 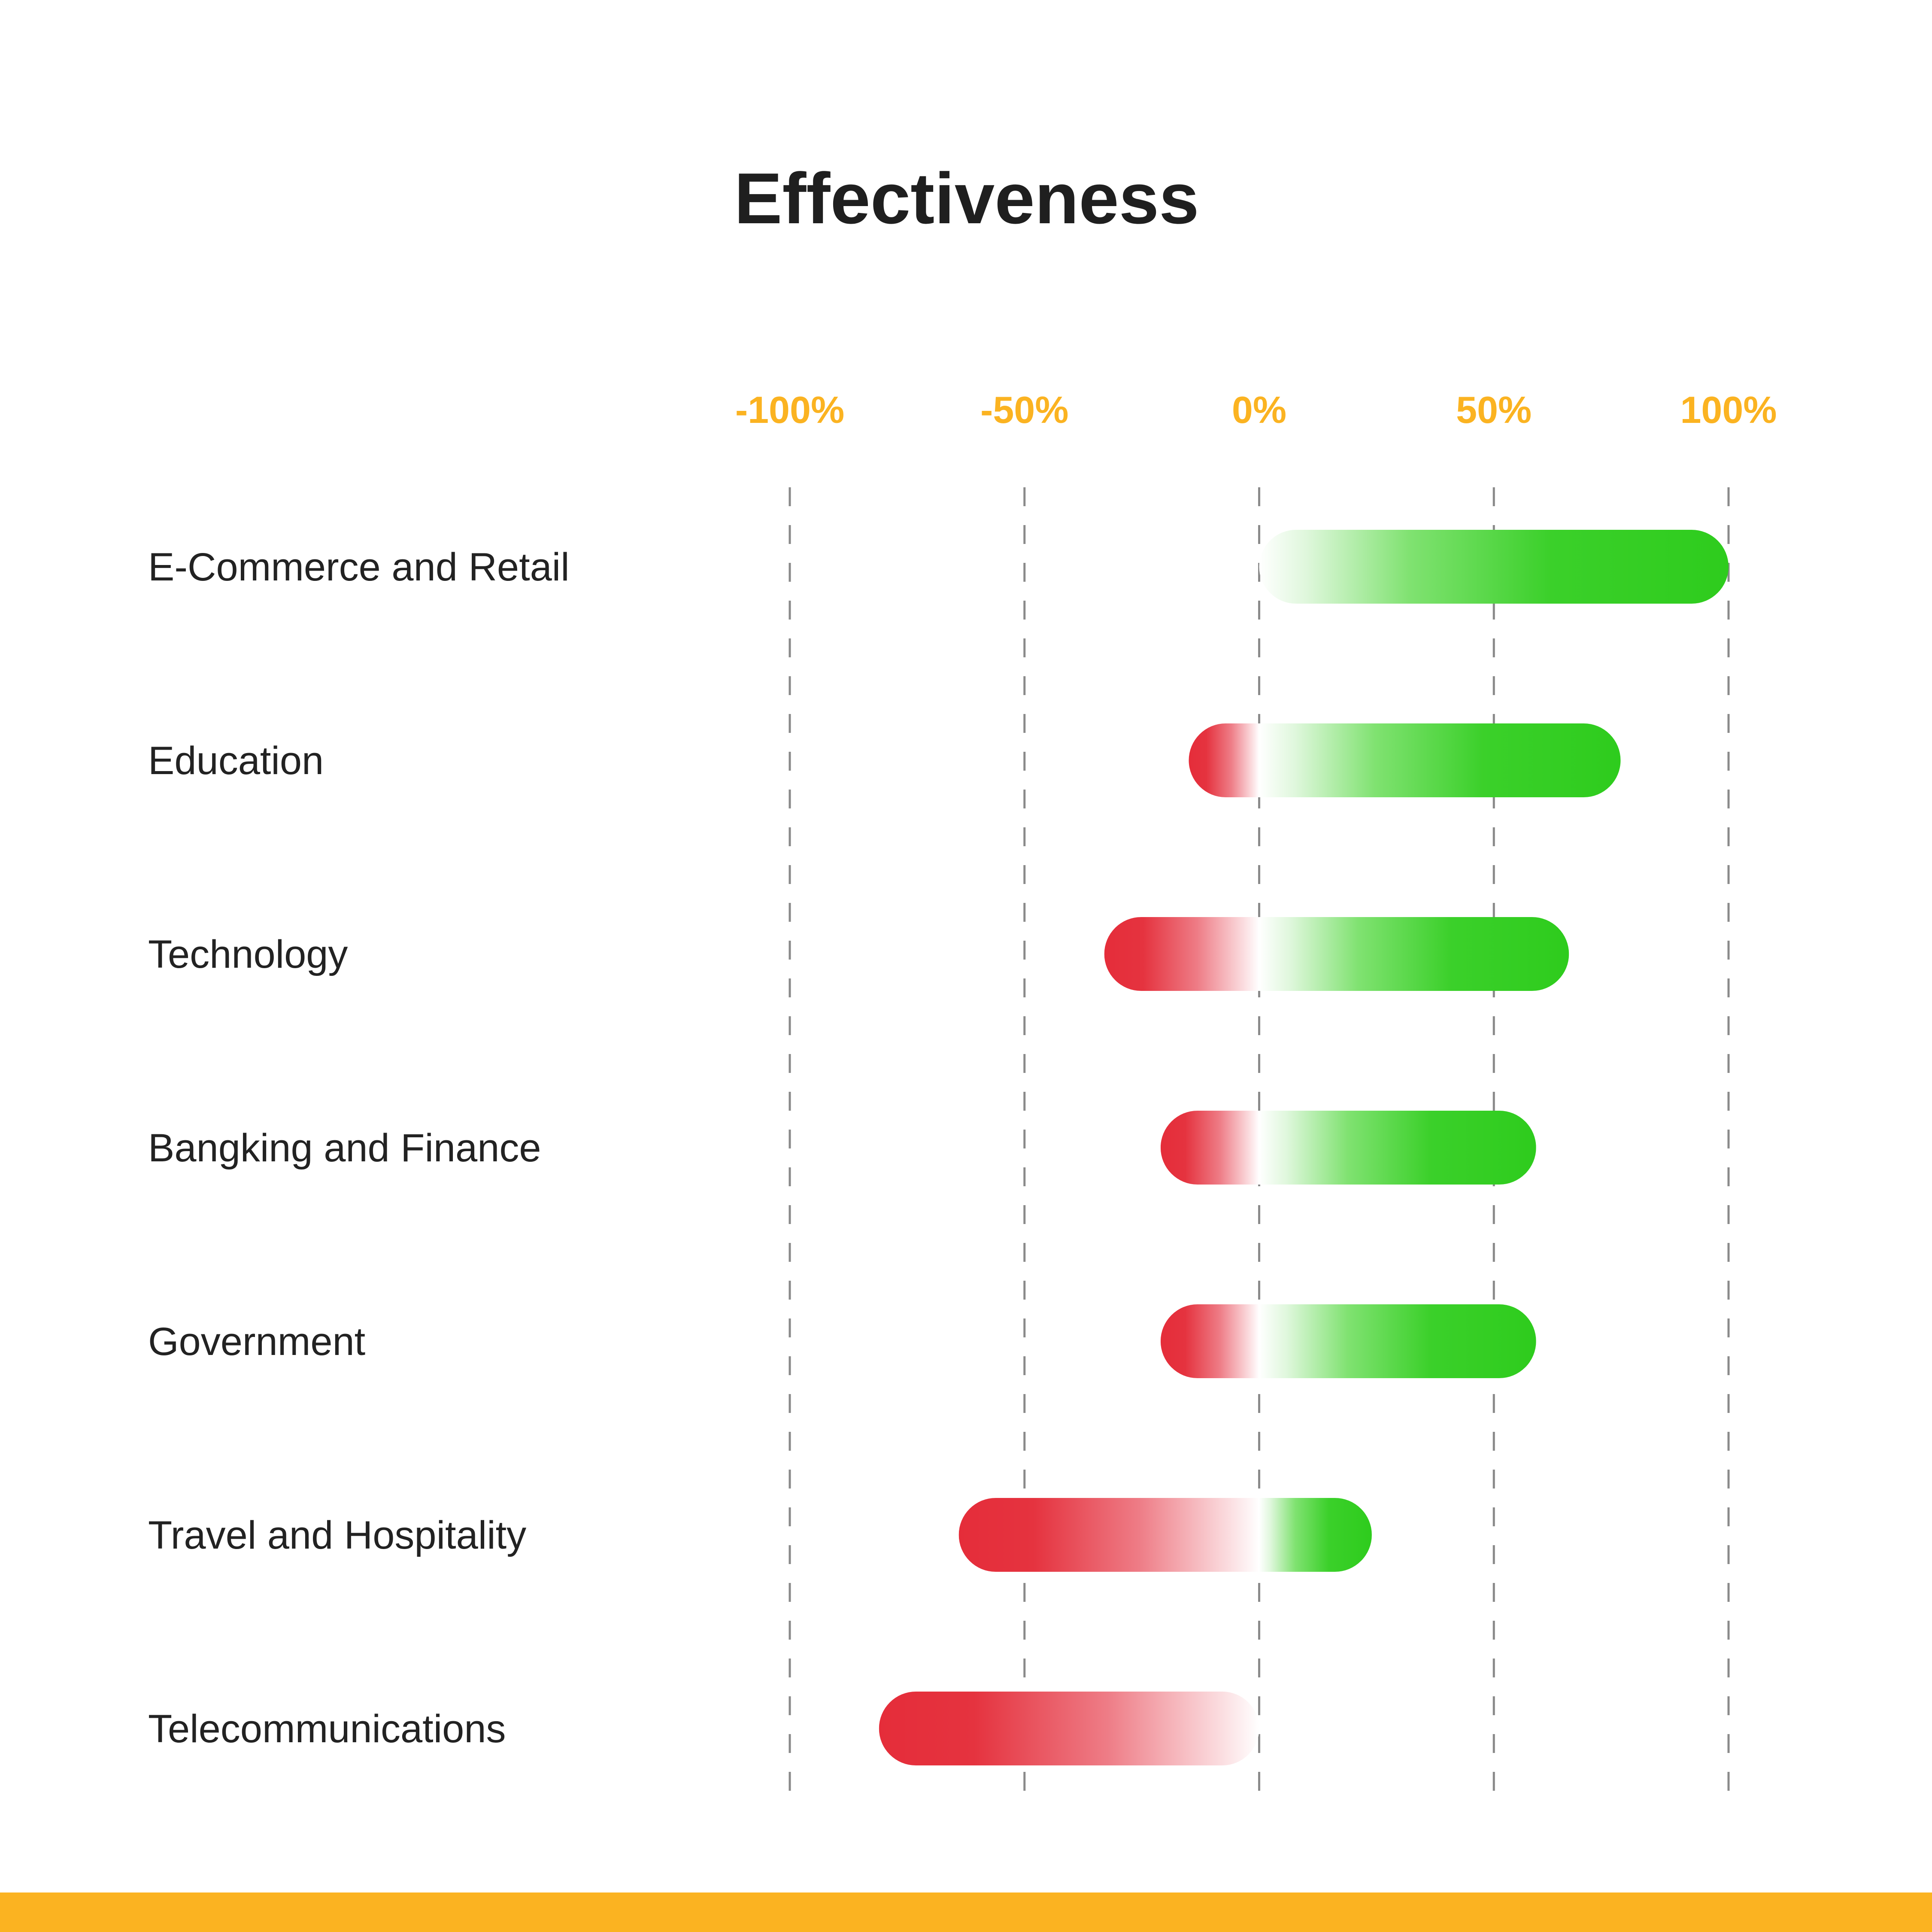 I want to click on category-label: Bangking and Finance, so click(x=344, y=1148).